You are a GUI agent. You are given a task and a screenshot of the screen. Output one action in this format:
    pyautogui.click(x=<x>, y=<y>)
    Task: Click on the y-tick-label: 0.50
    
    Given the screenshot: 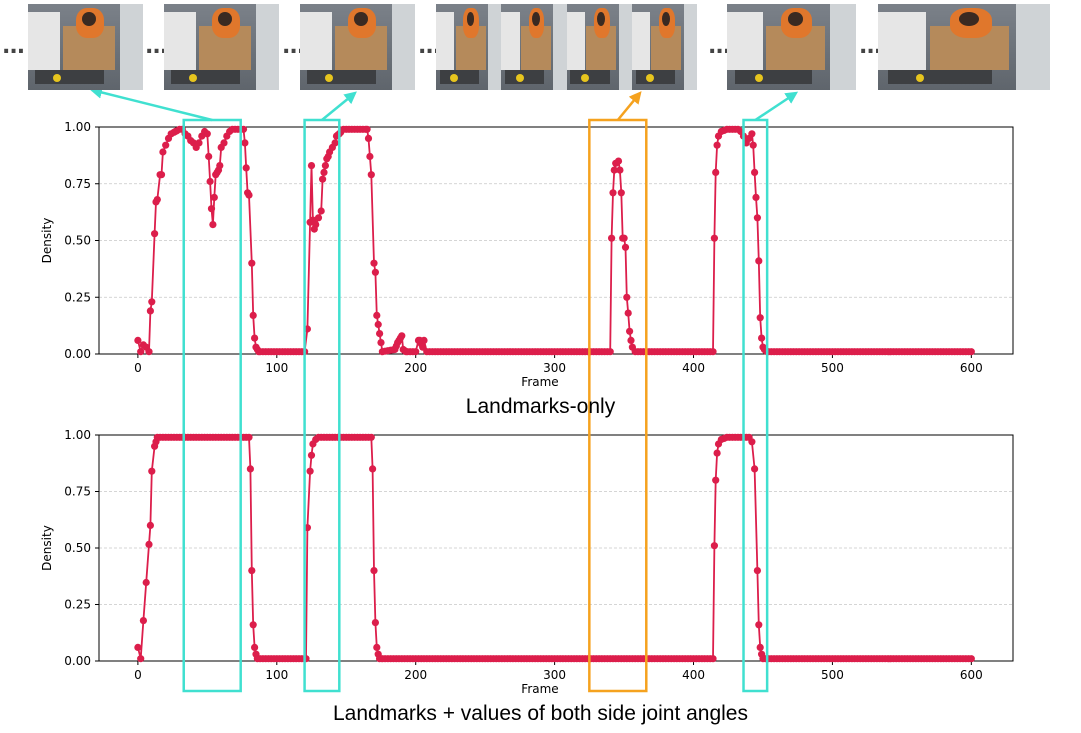 What is the action you would take?
    pyautogui.click(x=77, y=548)
    